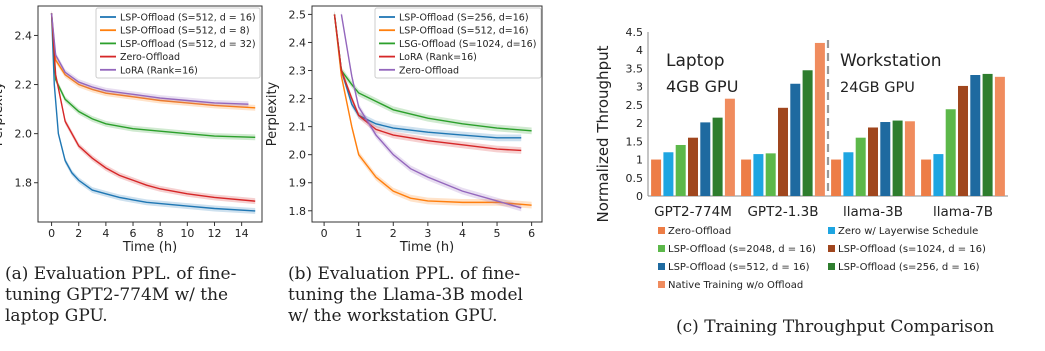 Image resolution: width=1045 pixels, height=351 pixels. What do you see at coordinates (891, 61) in the screenshot?
I see `group-title-workstation: Workstation` at bounding box center [891, 61].